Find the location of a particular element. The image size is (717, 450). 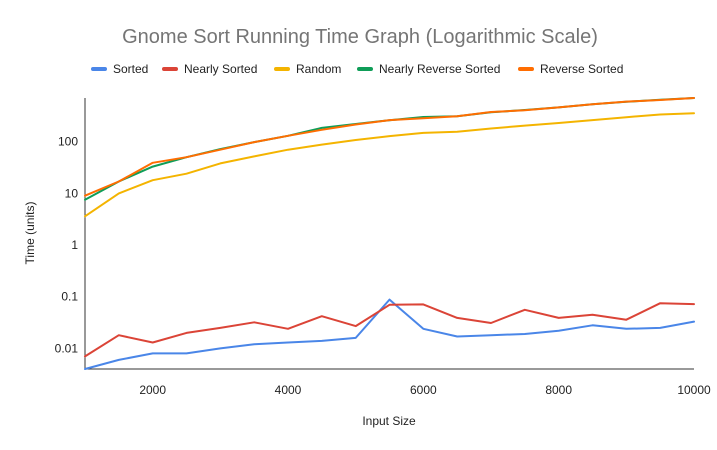

y-tick-label: 100 is located at coordinates (68, 142).